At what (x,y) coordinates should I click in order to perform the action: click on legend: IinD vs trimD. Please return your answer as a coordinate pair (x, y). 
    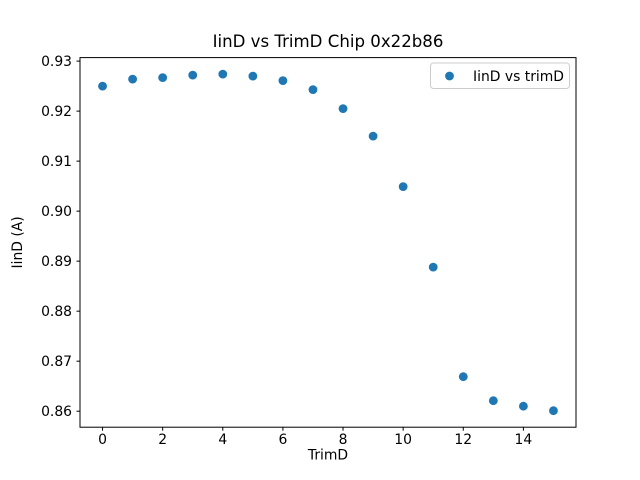
    Looking at the image, I should click on (500, 75).